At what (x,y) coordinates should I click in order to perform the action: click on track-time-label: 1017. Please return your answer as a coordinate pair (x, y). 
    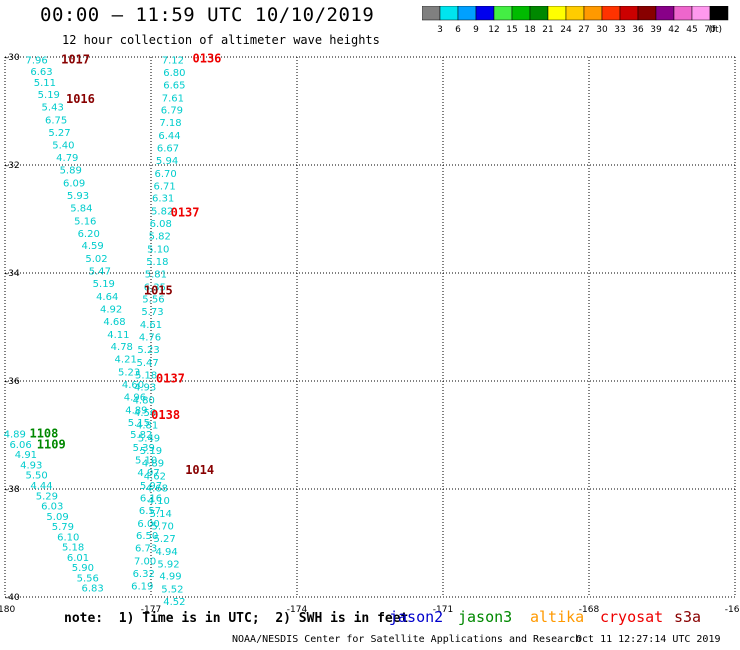
    Looking at the image, I should click on (75, 59).